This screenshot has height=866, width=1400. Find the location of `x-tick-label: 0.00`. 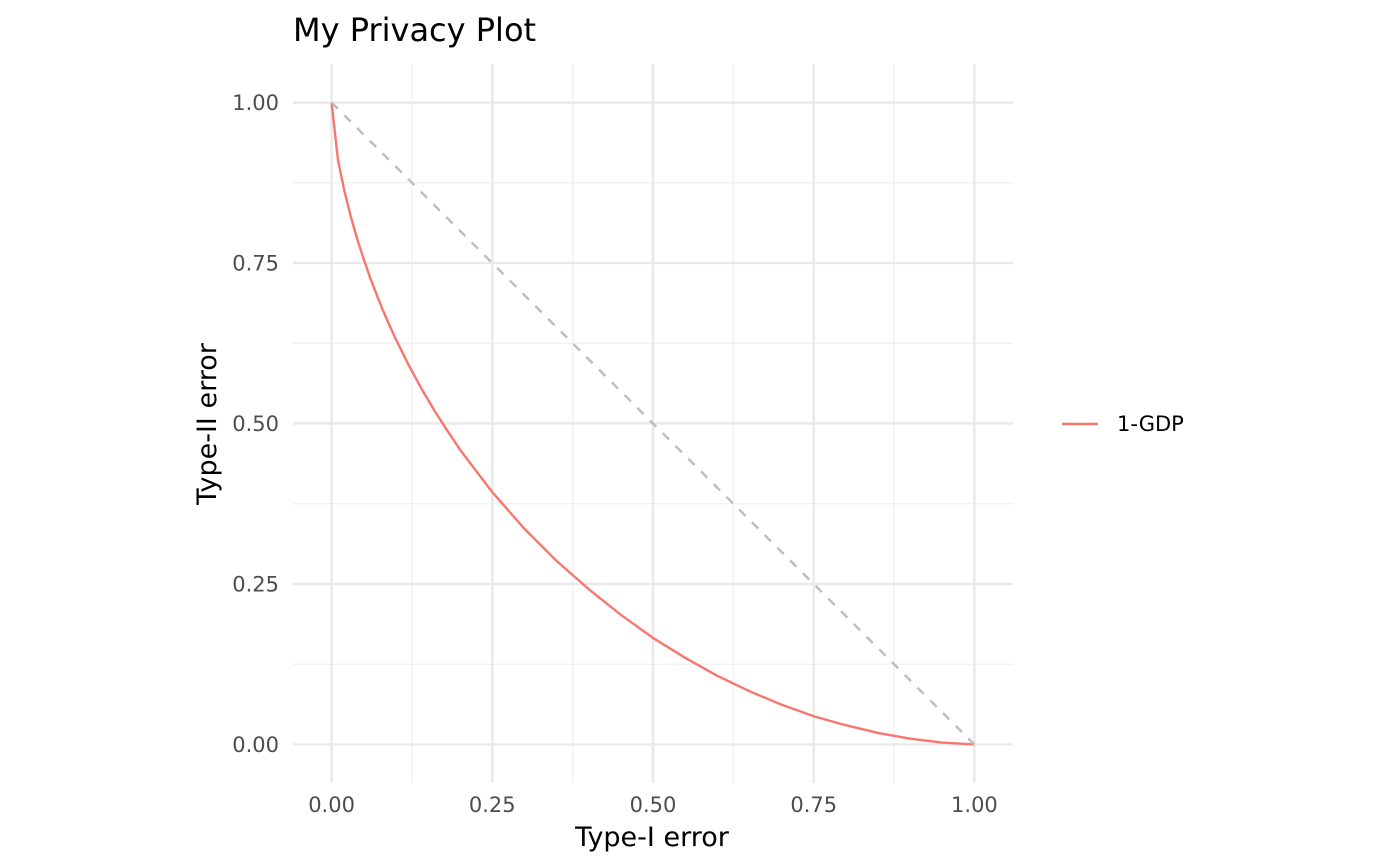

x-tick-label: 0.00 is located at coordinates (331, 805).